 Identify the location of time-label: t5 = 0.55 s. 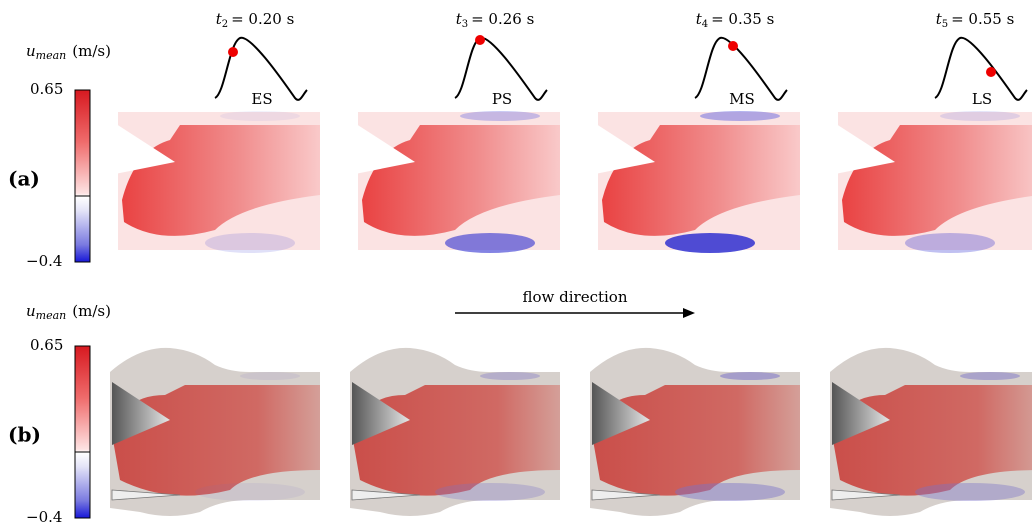
(975, 20).